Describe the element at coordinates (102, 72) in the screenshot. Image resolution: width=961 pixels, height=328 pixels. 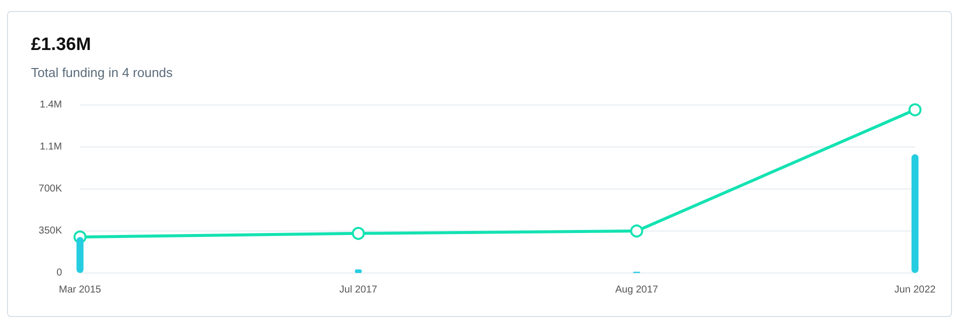
I see `chart-subtitle: Total funding in 4 rounds` at that location.